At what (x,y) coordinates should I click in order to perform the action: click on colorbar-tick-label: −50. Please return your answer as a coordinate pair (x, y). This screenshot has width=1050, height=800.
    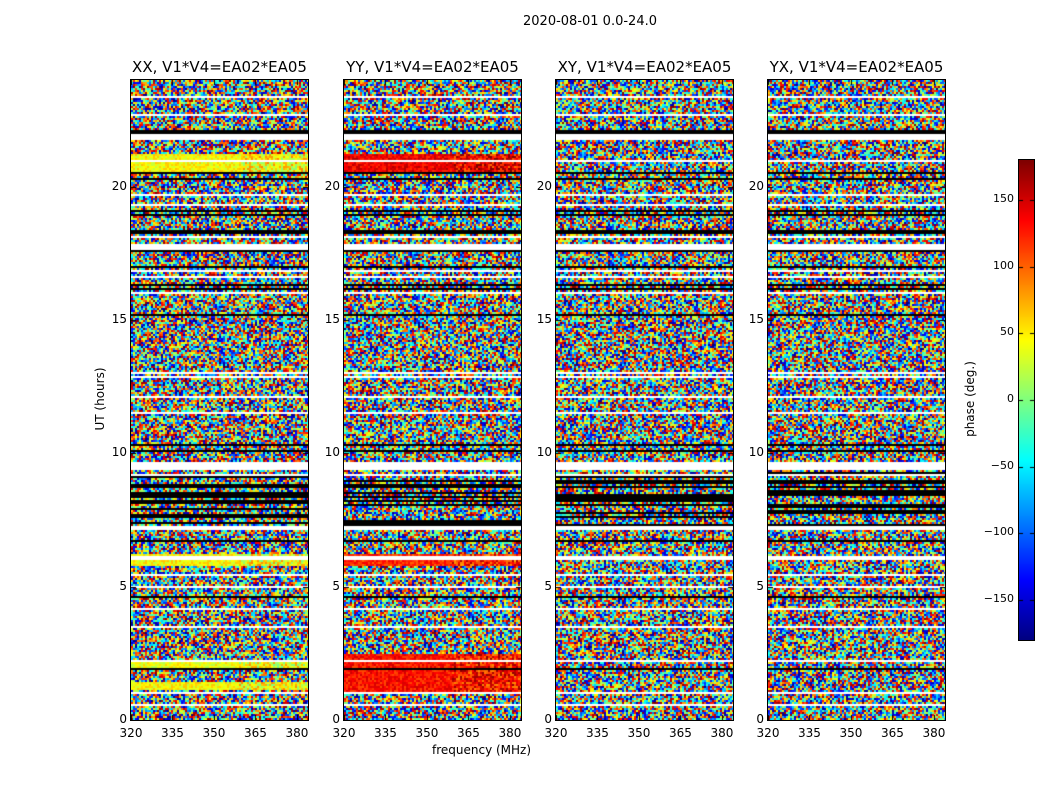
    Looking at the image, I should click on (1002, 465).